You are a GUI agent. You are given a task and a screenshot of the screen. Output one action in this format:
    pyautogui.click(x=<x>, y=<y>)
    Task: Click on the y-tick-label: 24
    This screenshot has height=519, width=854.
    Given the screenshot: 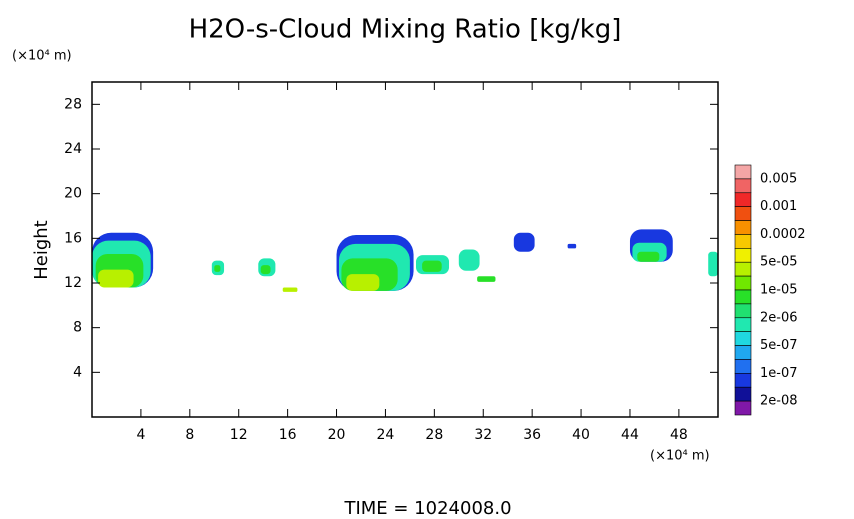 What is the action you would take?
    pyautogui.click(x=73, y=149)
    